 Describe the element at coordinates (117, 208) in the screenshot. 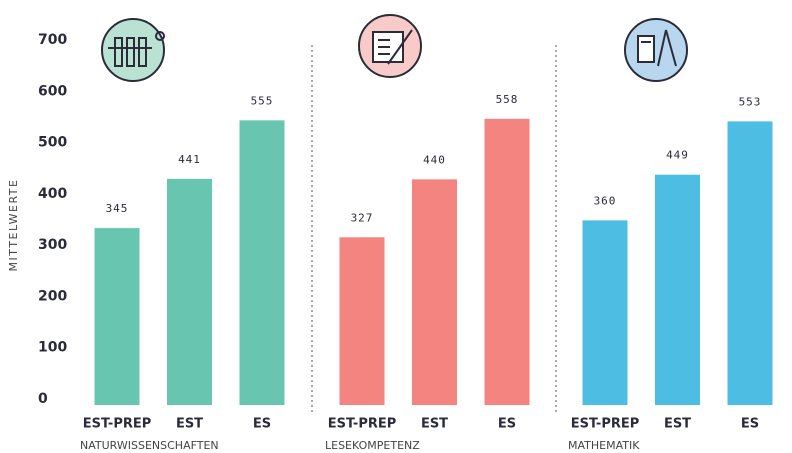

I see `value-label: 345` at that location.